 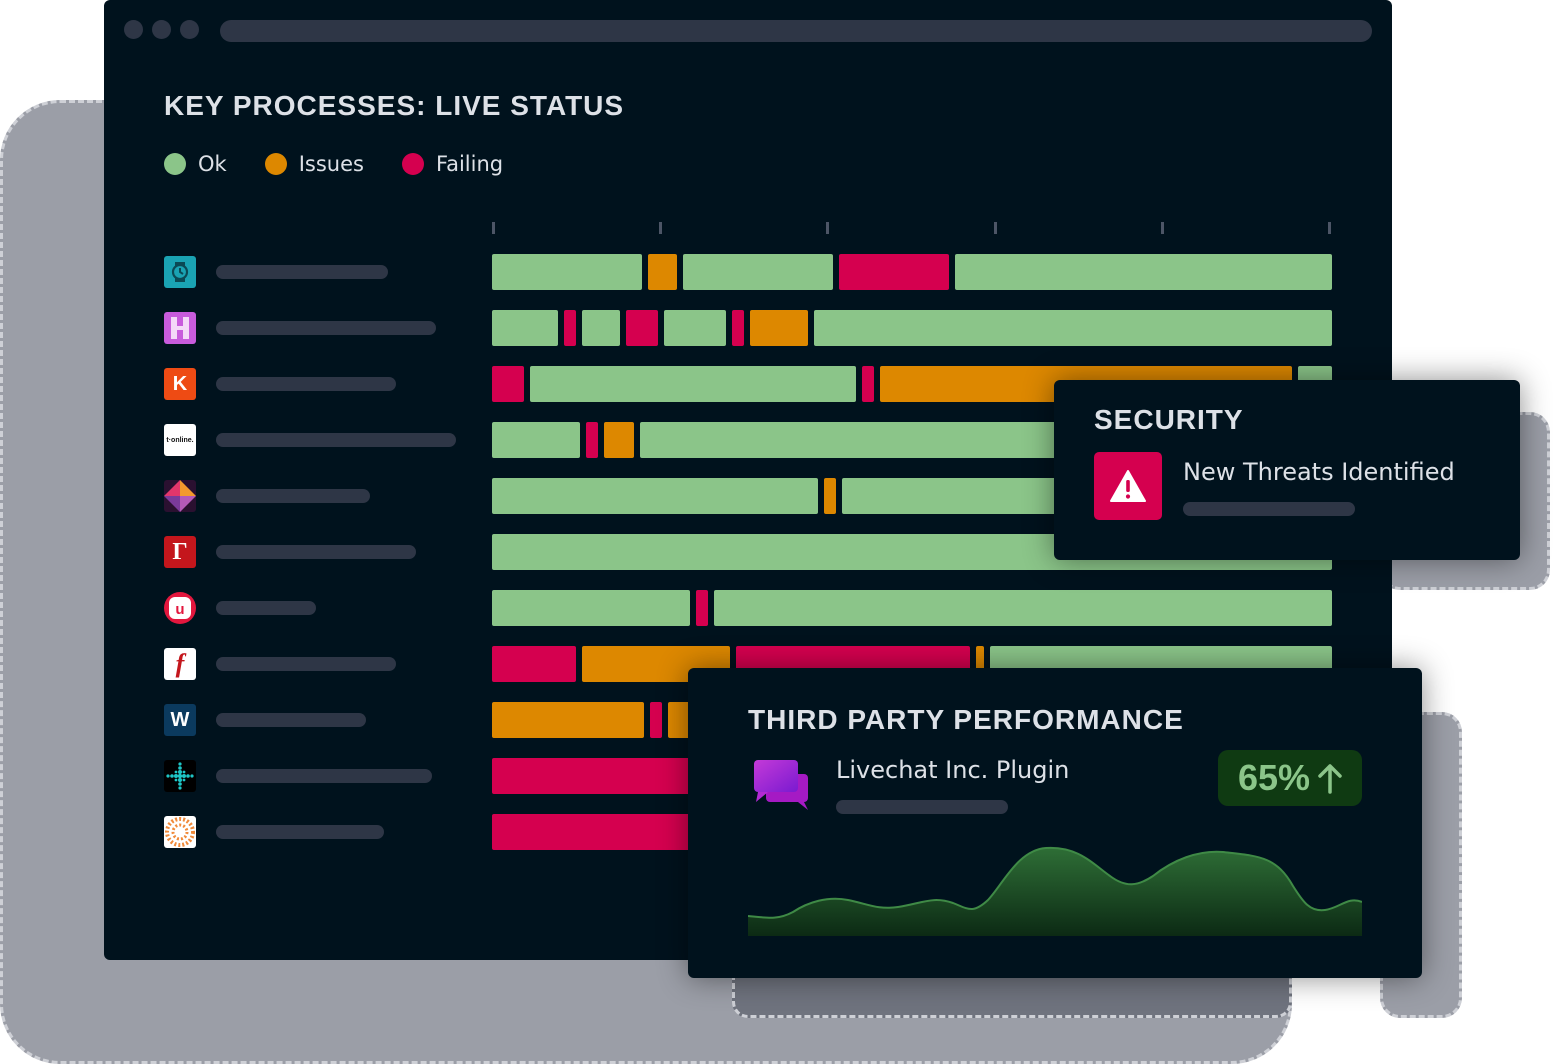 I want to click on dot-grid-logo-icon, so click(x=180, y=776).